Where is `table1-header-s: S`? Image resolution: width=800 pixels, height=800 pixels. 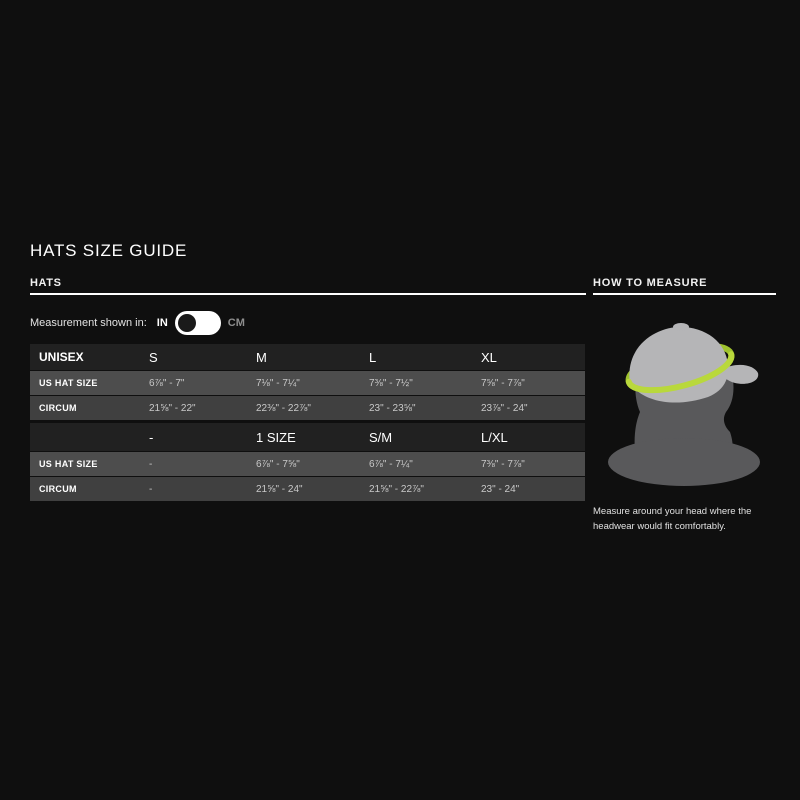
table1-header-s: S is located at coordinates (153, 357).